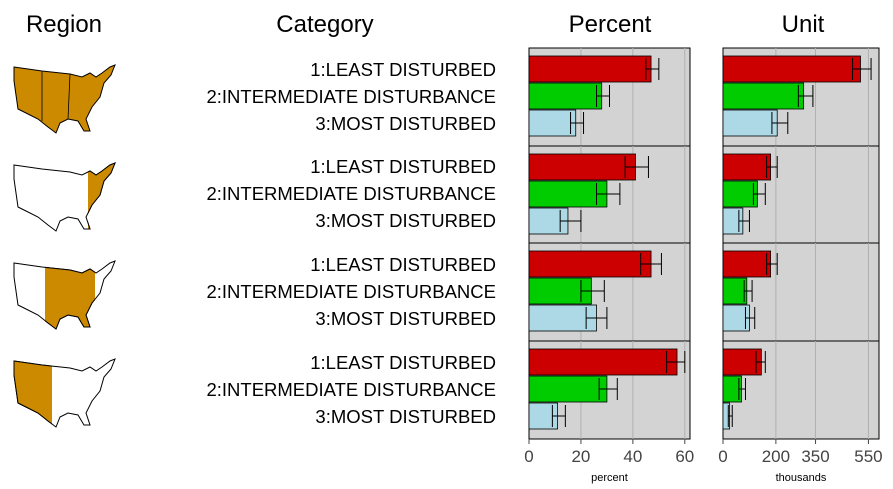  I want to click on header-category: Category, so click(324, 24).